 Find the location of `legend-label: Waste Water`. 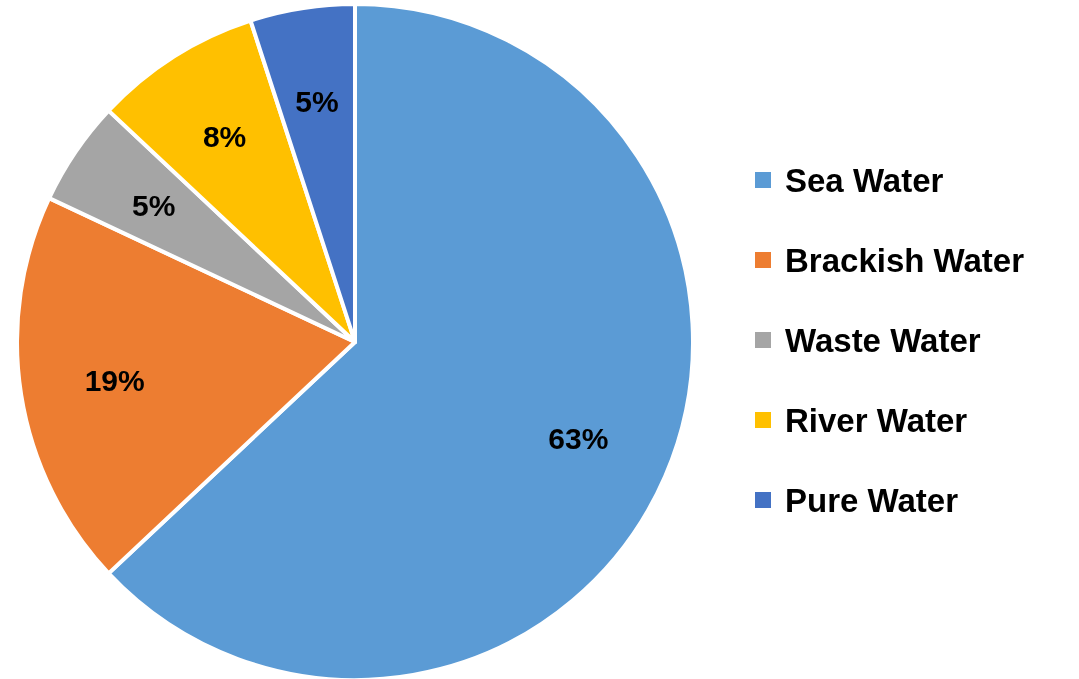

legend-label: Waste Water is located at coordinates (883, 340).